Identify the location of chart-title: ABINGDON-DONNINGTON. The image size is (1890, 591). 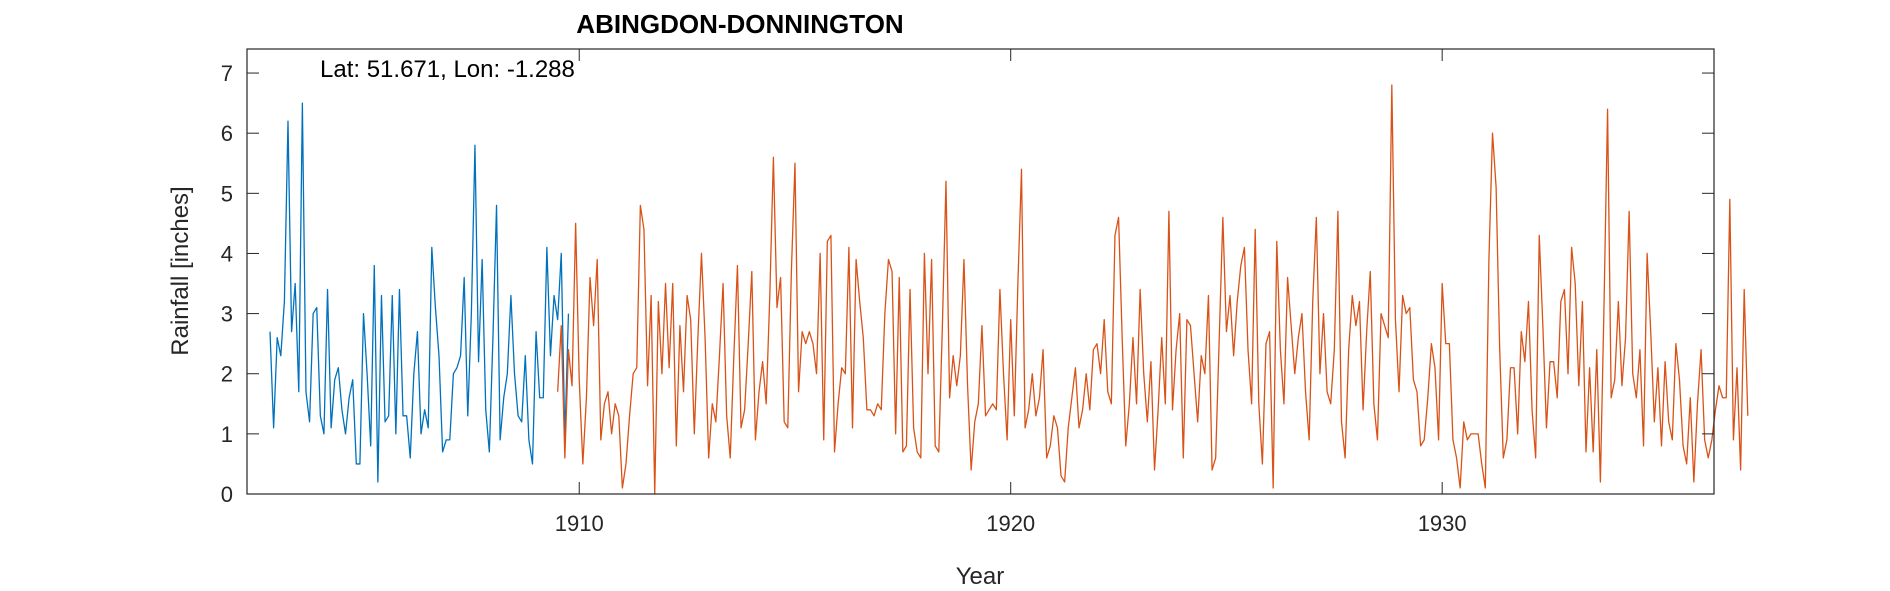
(739, 24).